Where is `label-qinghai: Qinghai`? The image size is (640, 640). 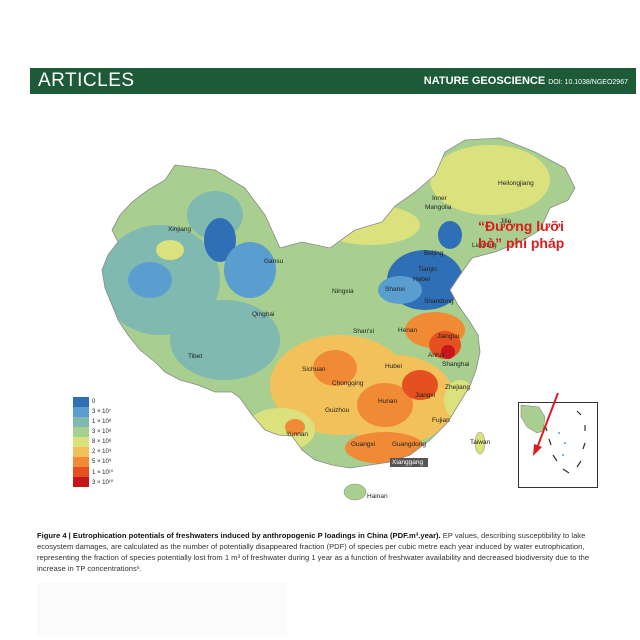
label-qinghai: Qinghai is located at coordinates (263, 314).